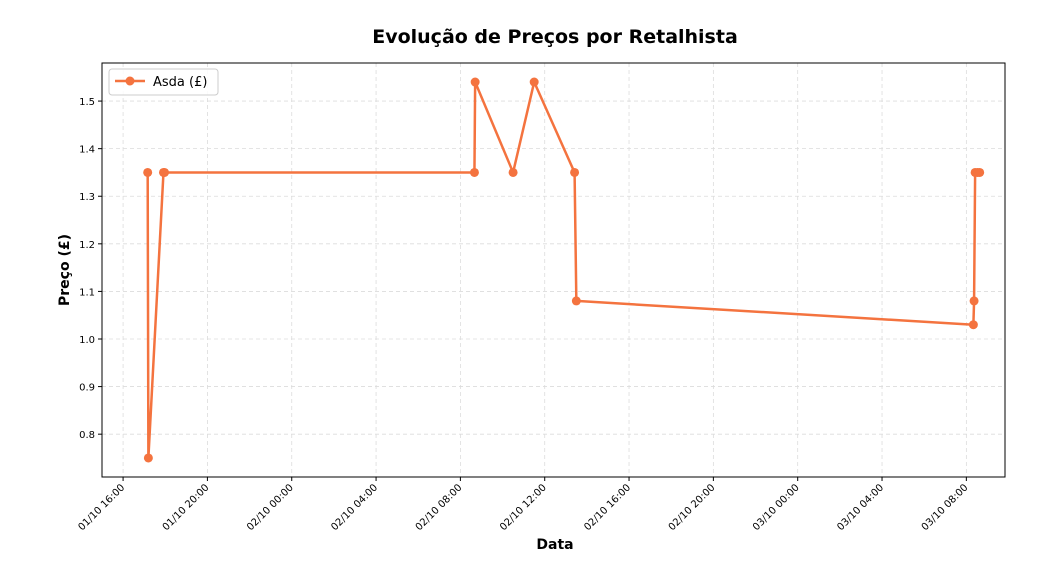 This screenshot has height=578, width=1046. I want to click on x-tick-label: 02/10 20:00, so click(692, 507).